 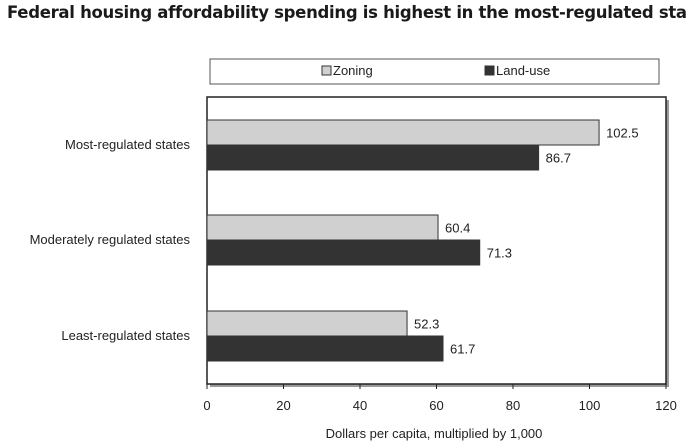 I want to click on legend-box, so click(x=434, y=71).